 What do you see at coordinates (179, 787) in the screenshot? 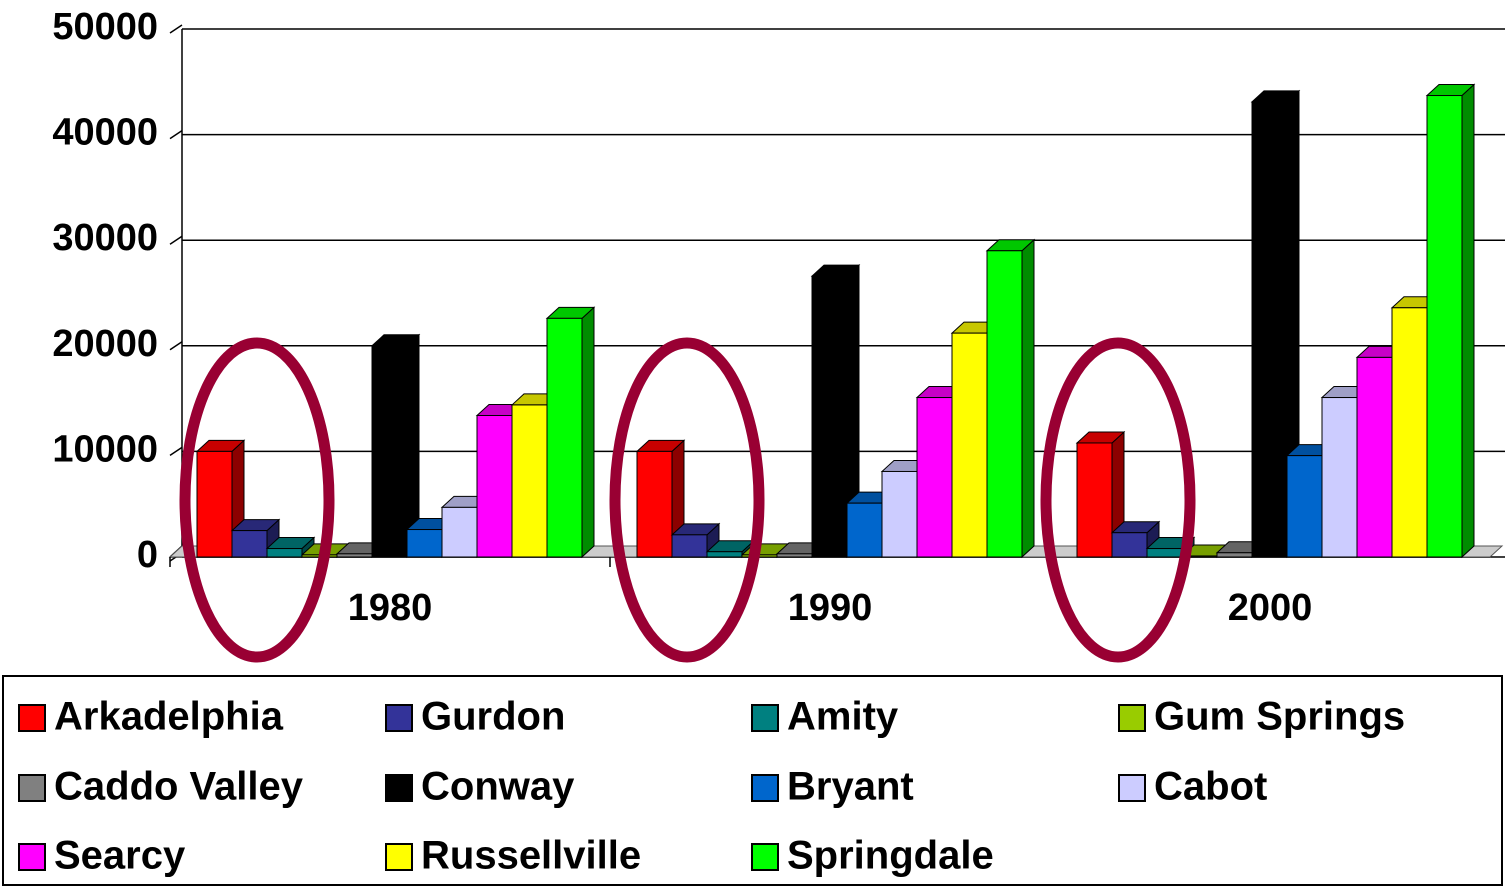
I see `legend-label: Caddo Valley` at bounding box center [179, 787].